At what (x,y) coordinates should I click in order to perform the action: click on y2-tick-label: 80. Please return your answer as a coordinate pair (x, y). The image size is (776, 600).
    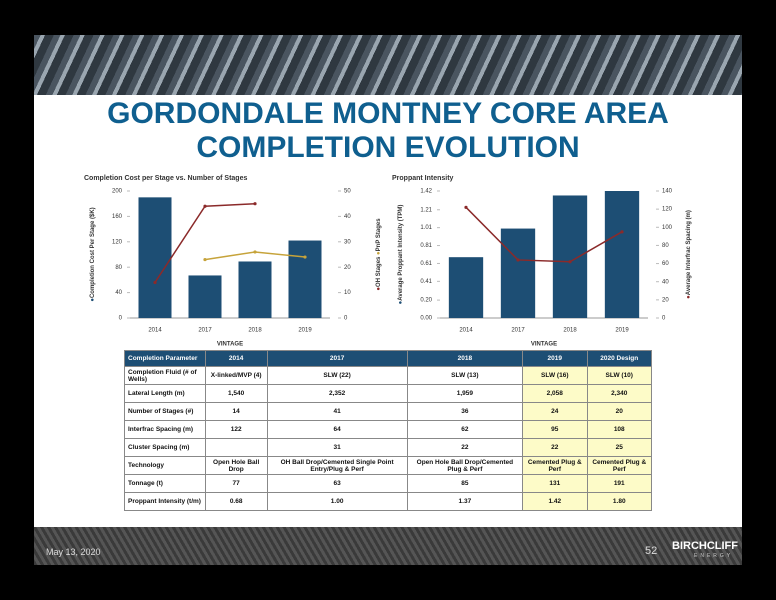
    Looking at the image, I should click on (665, 246).